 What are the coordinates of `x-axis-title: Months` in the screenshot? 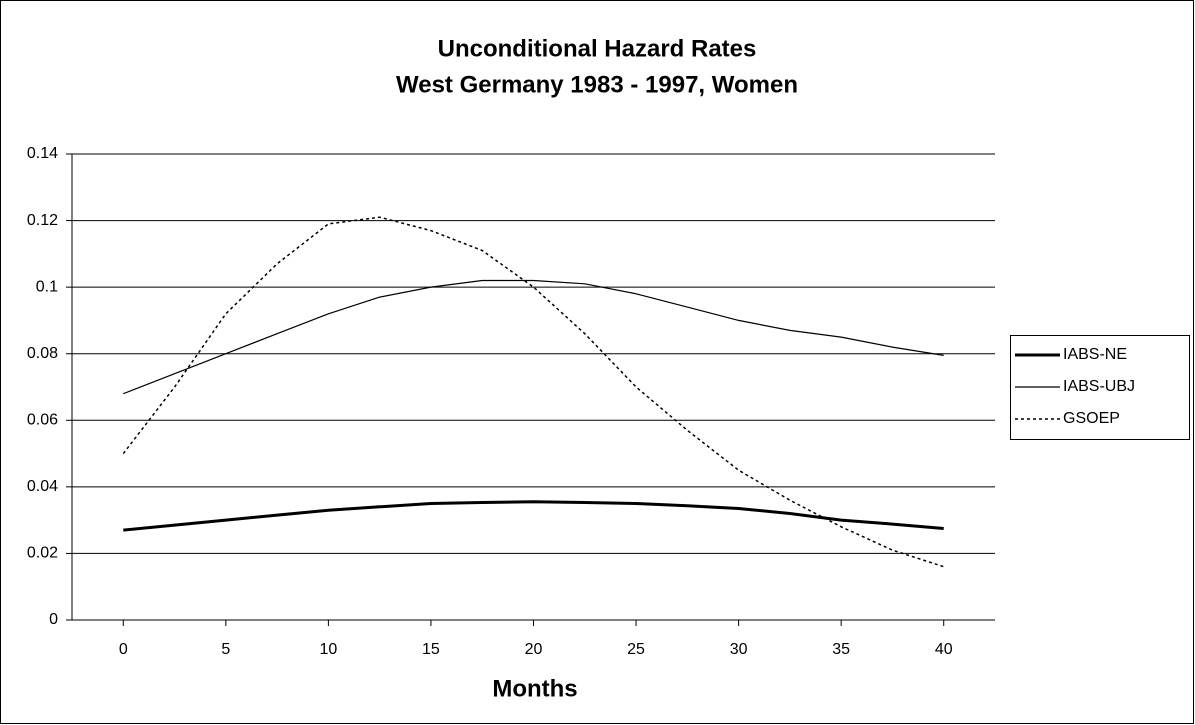 It's located at (534, 688).